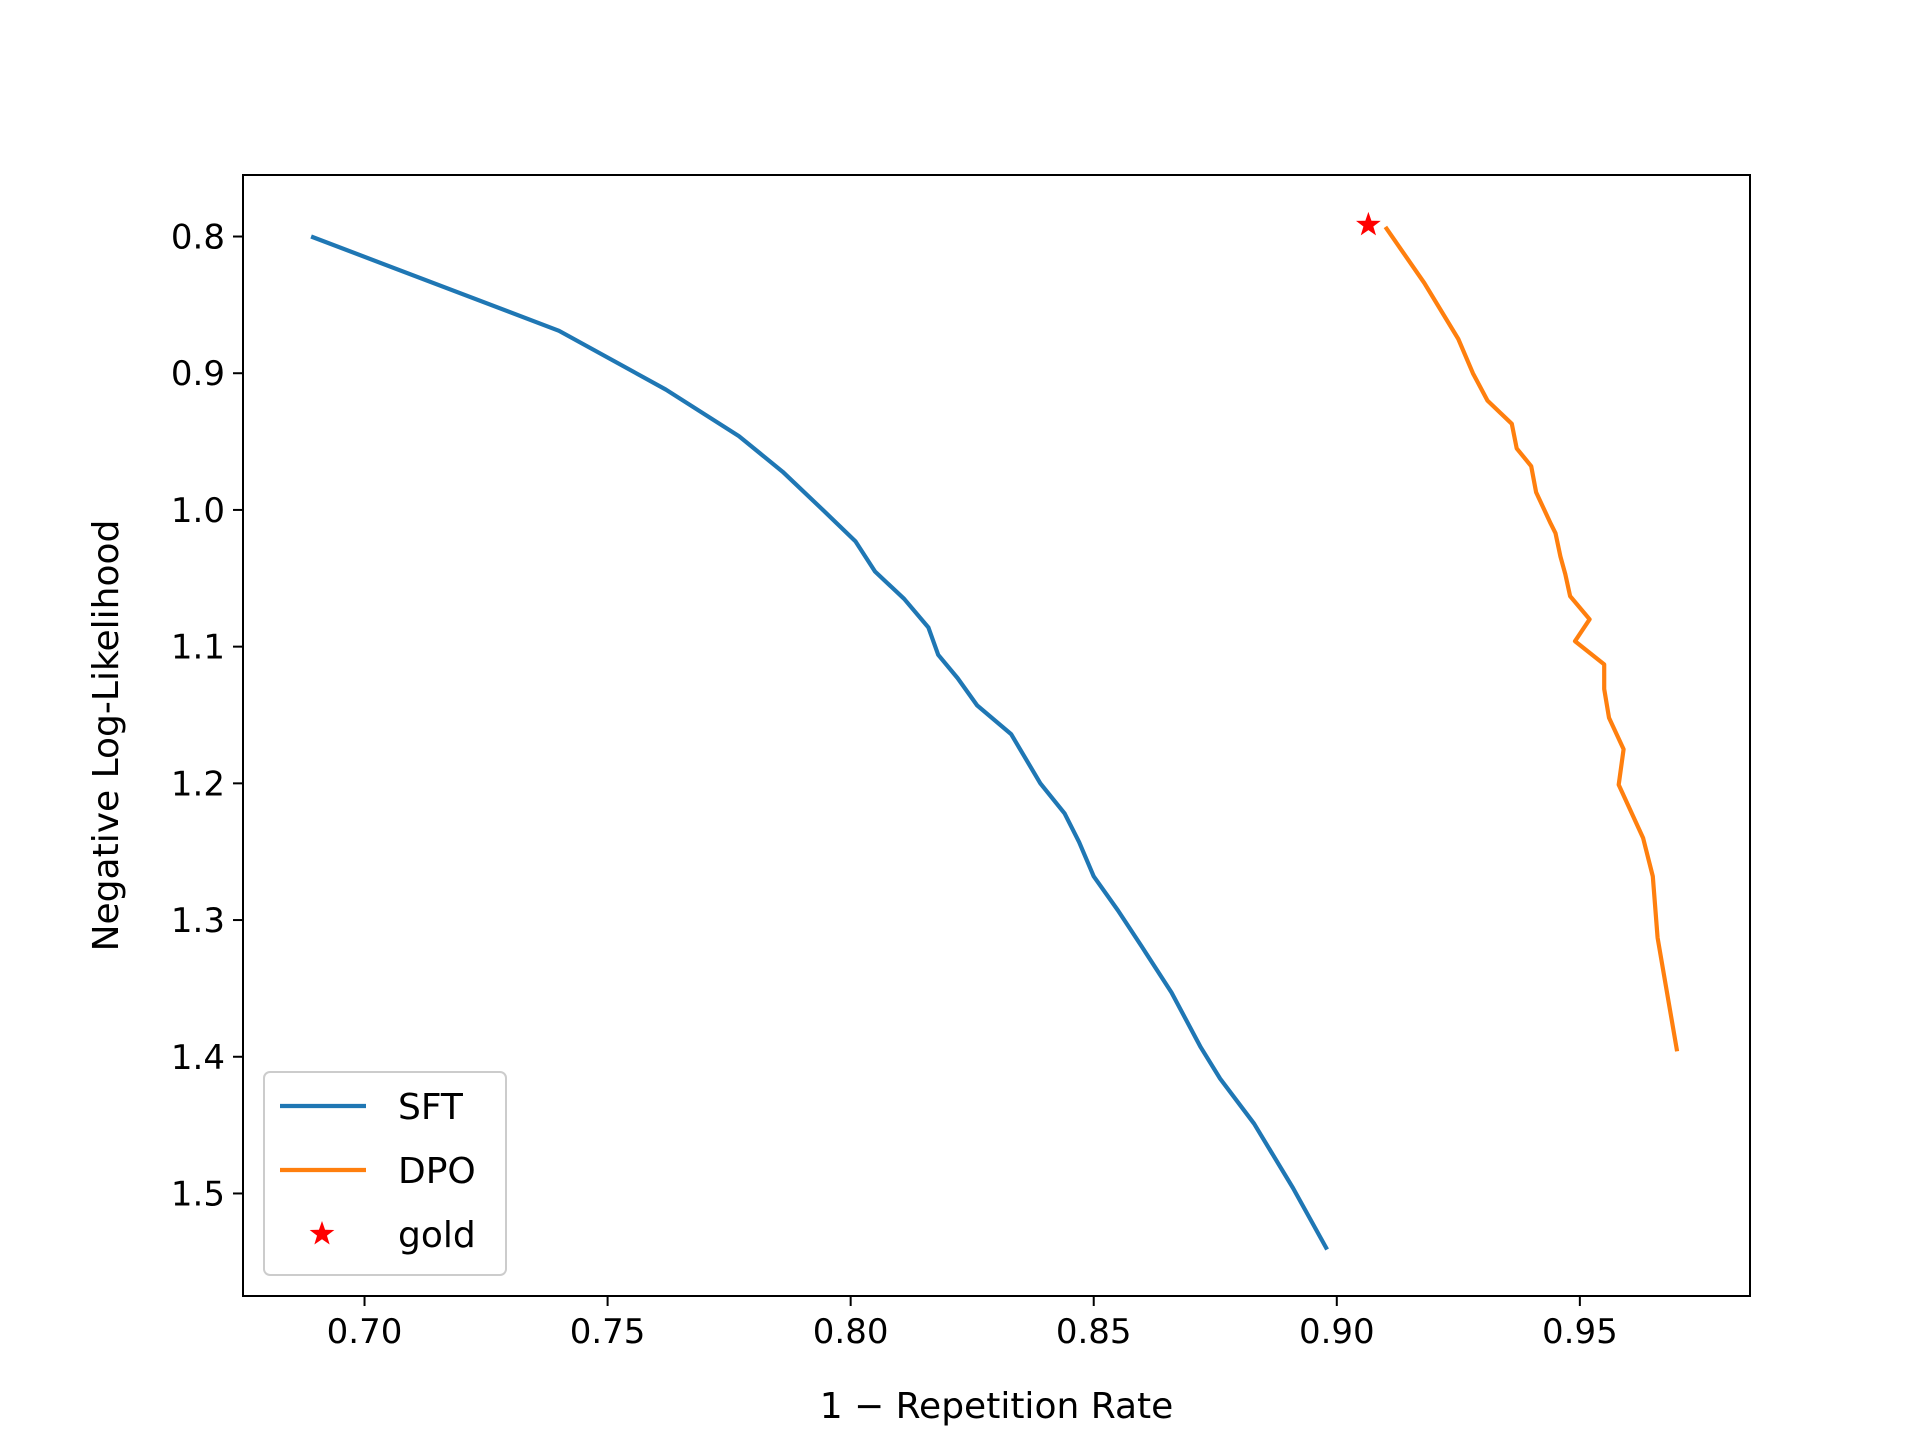  What do you see at coordinates (431, 1107) in the screenshot?
I see `legend-label-sft: SFT` at bounding box center [431, 1107].